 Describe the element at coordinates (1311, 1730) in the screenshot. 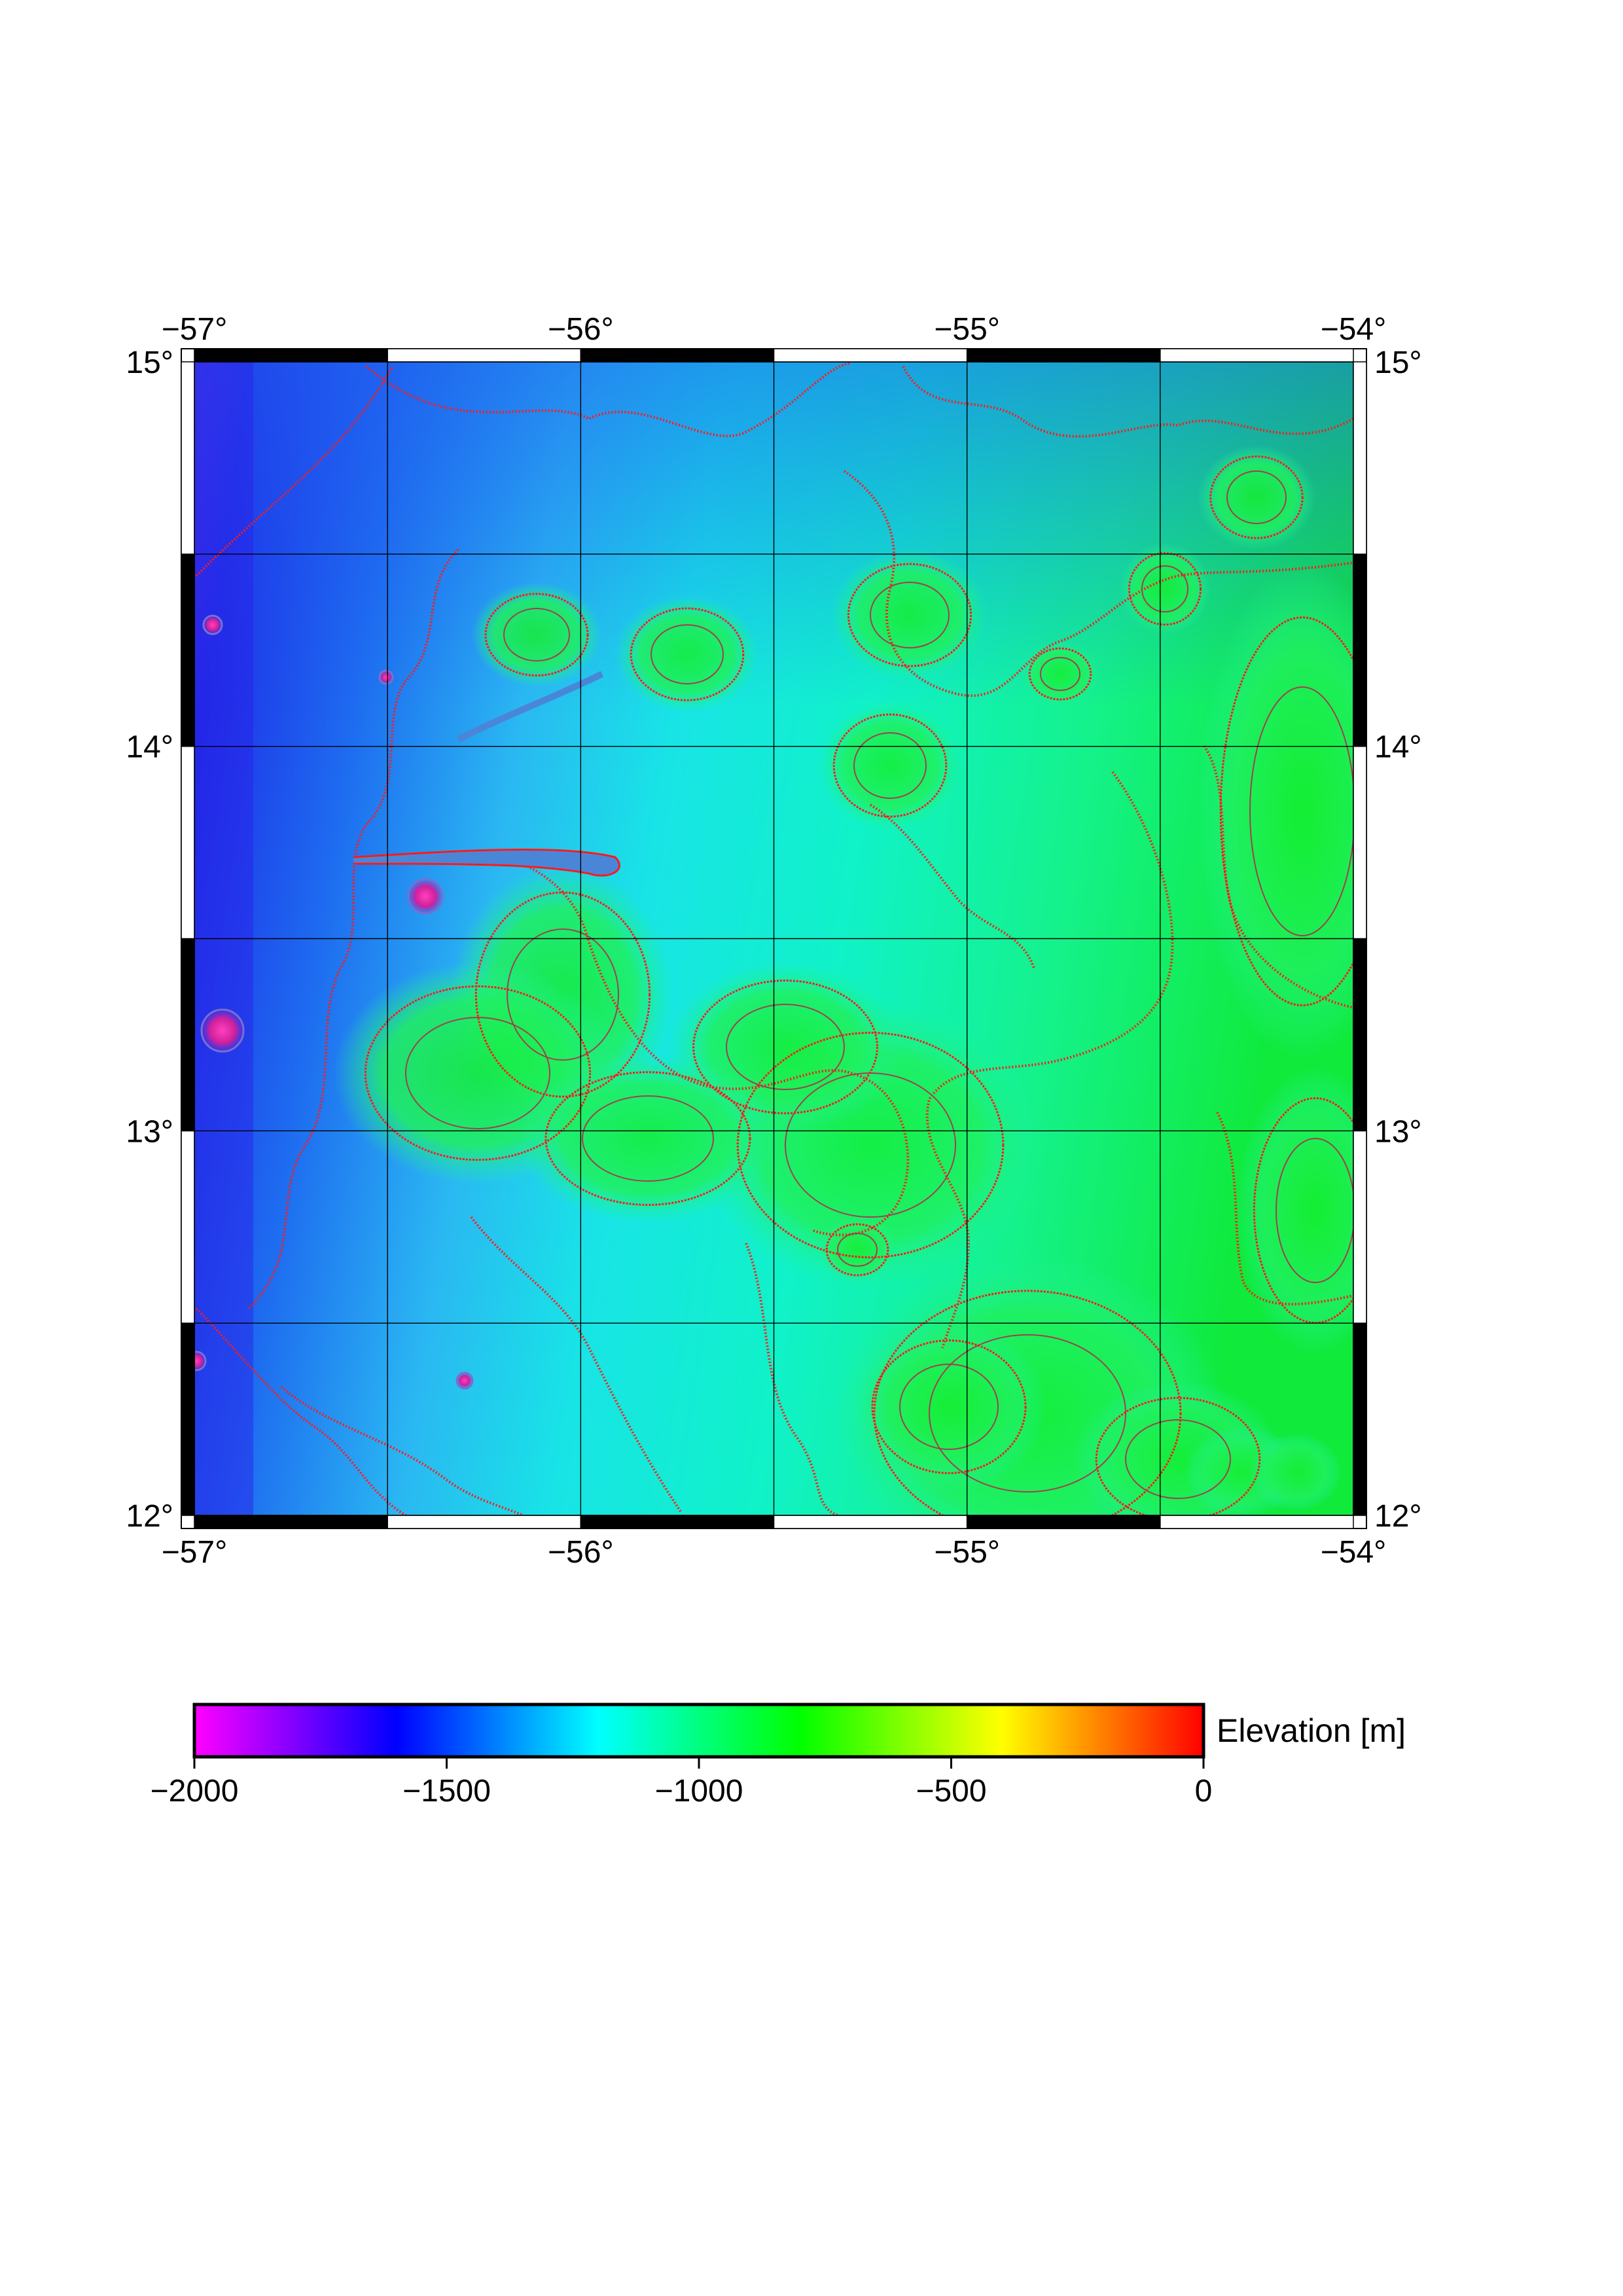

I see `colorbar-label: Elevation [m]` at that location.